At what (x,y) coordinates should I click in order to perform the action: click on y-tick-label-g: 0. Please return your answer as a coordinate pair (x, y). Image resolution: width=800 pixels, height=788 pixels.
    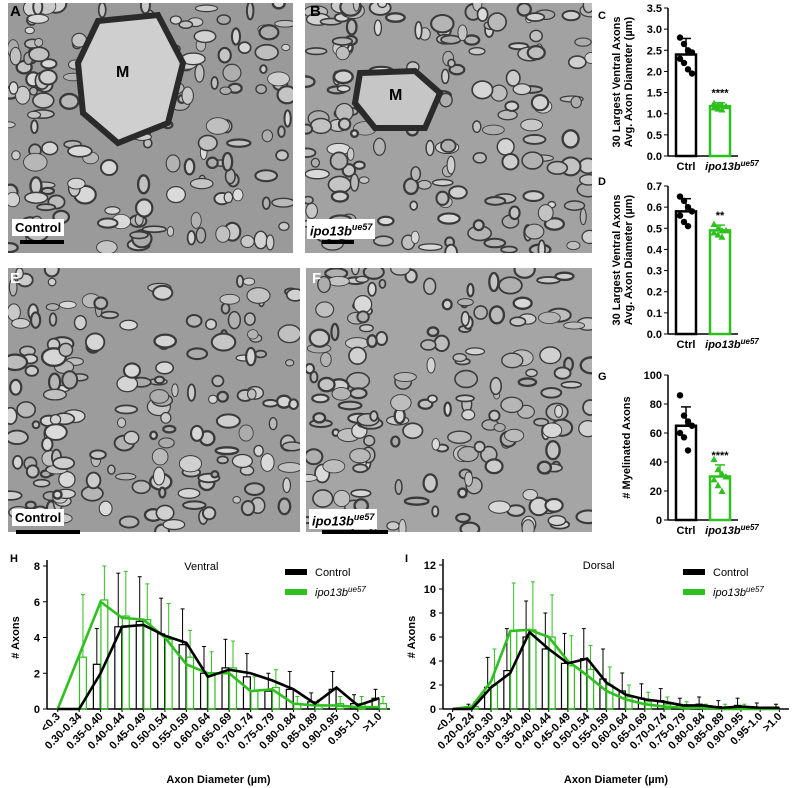
    Looking at the image, I should click on (659, 521).